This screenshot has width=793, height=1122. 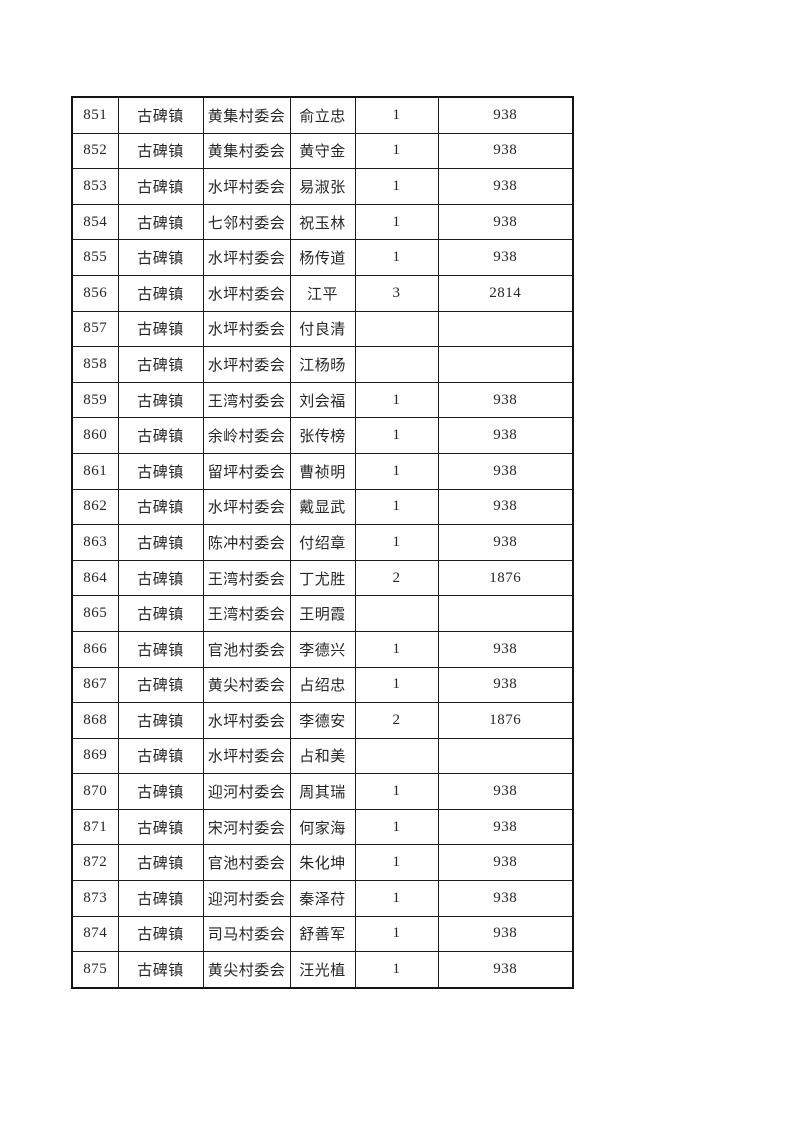 What do you see at coordinates (246, 400) in the screenshot?
I see `cell-village-committee: 王湾村委会` at bounding box center [246, 400].